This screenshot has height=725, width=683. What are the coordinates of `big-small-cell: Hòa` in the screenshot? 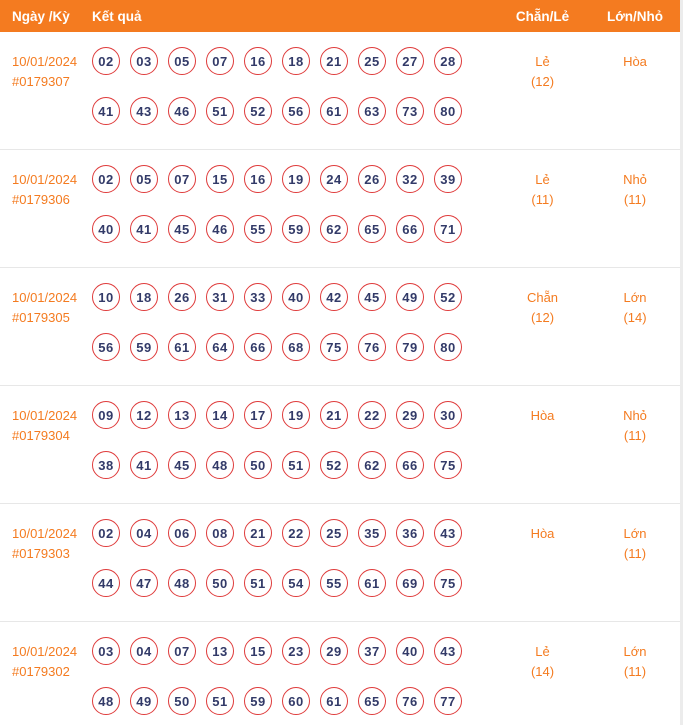 It's located at (635, 98).